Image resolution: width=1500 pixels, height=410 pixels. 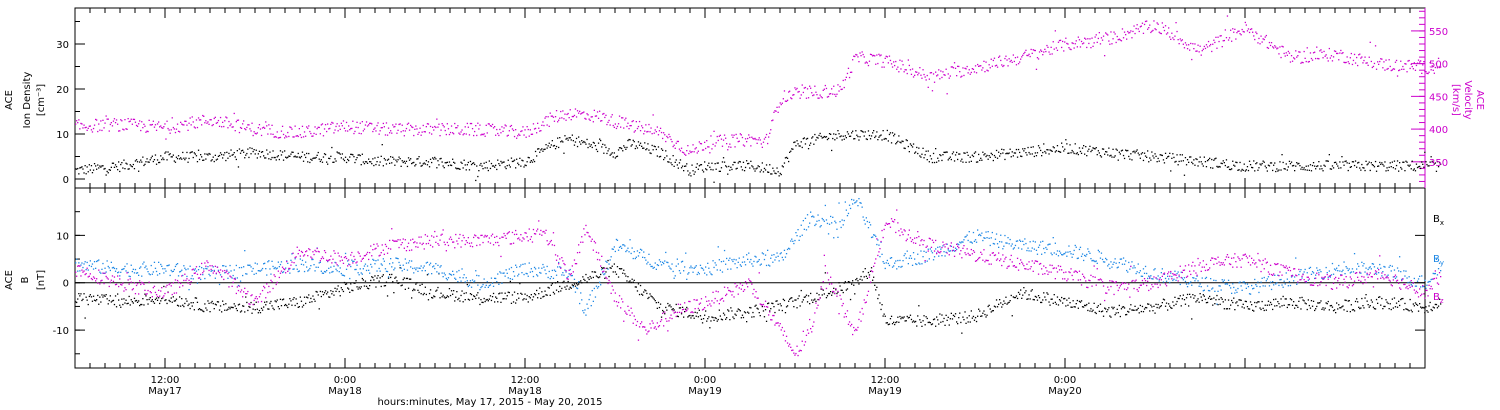 I want to click on legend-by: By, so click(x=1438, y=260).